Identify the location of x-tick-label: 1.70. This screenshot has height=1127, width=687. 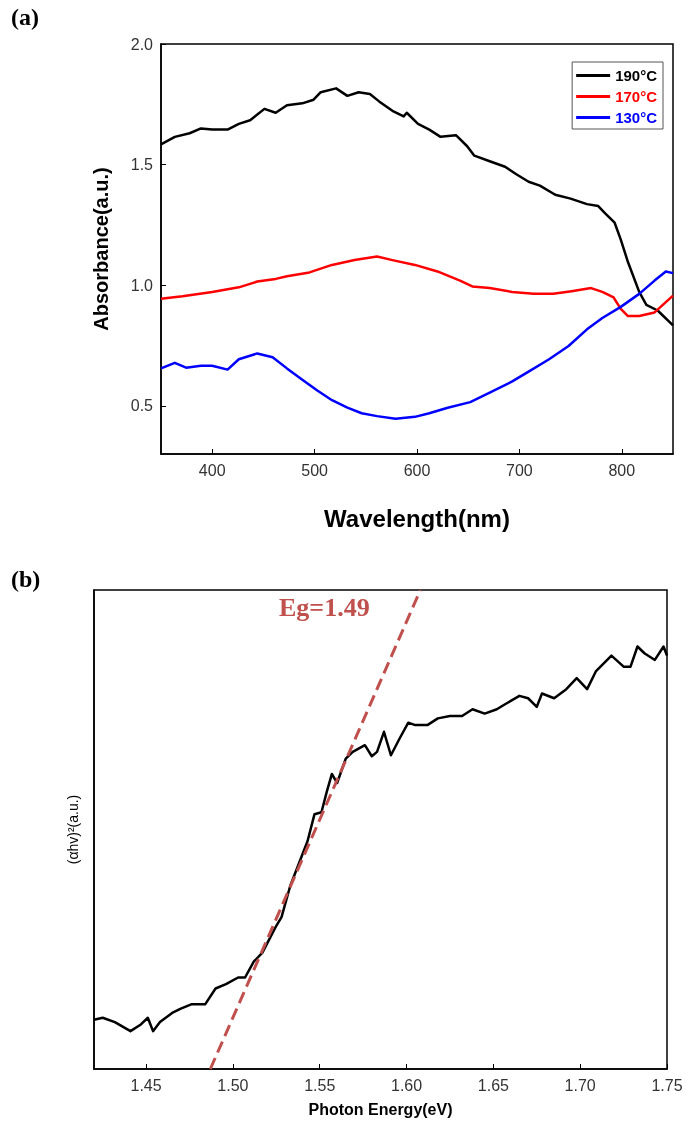
(580, 1085).